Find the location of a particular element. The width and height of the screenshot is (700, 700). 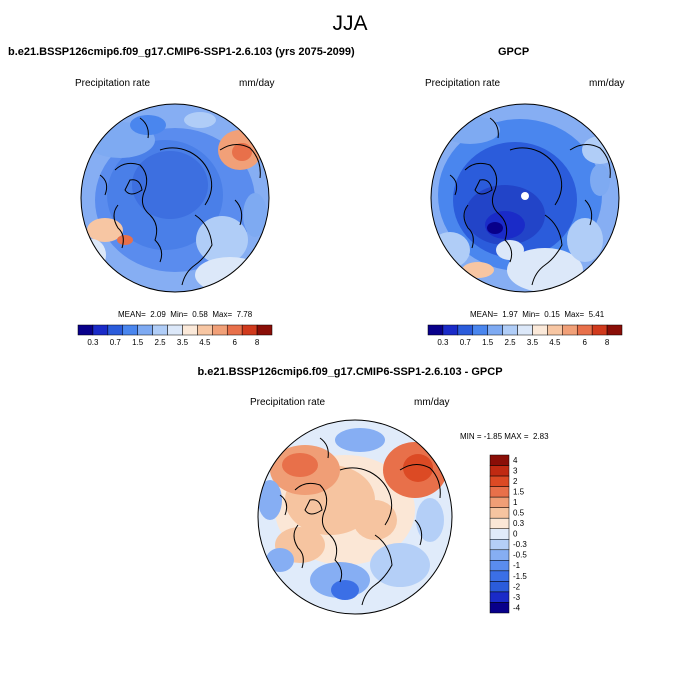

diff-colorbar-tick-label: -0.3 is located at coordinates (520, 544).